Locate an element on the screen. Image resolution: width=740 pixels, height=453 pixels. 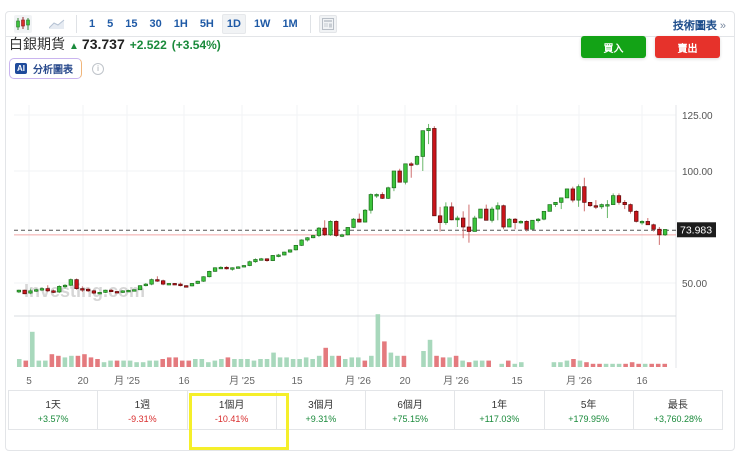
performance-period: 3個月 +9.31% is located at coordinates (321, 410).